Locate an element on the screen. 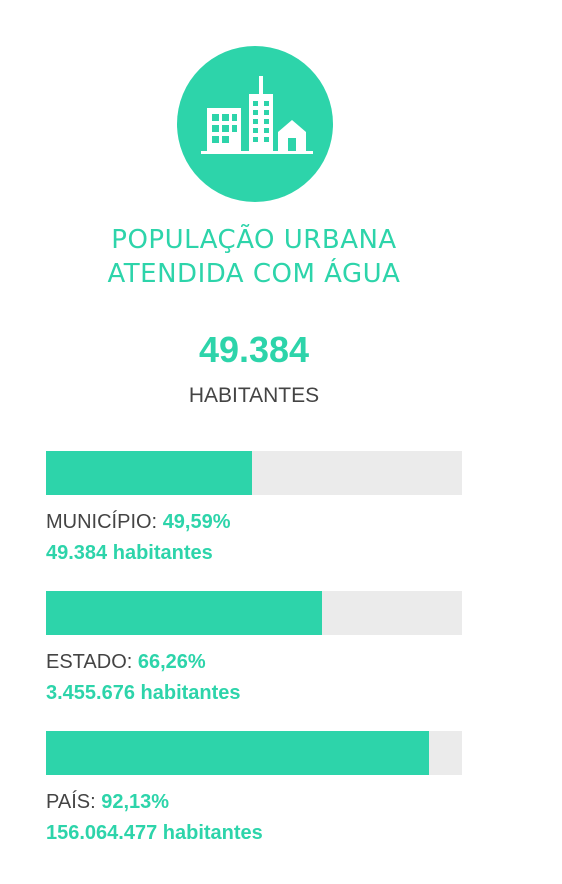 This screenshot has width=562, height=884. pais-percent: 92,13% is located at coordinates (135, 802).